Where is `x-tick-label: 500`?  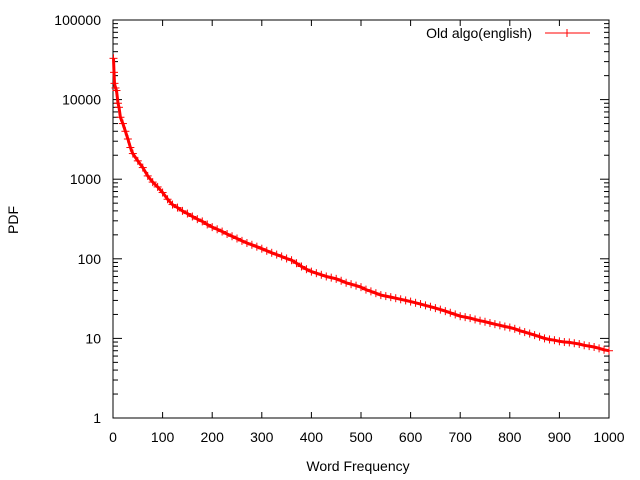
x-tick-label: 500 is located at coordinates (361, 437).